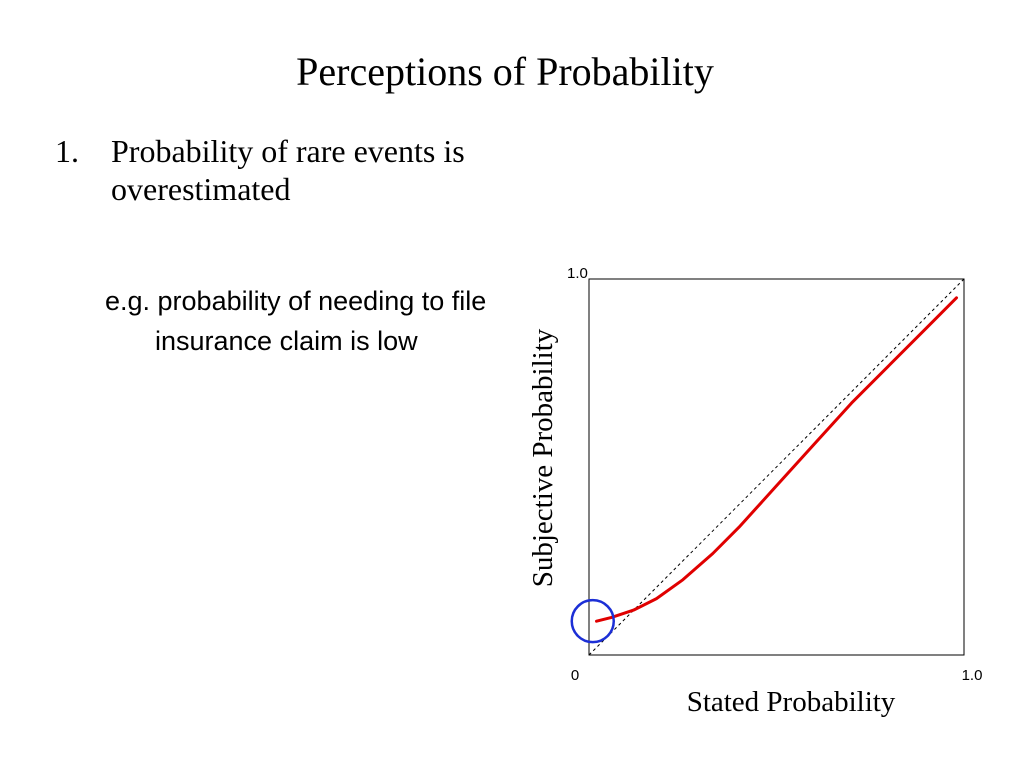  Describe the element at coordinates (575, 675) in the screenshot. I see `x-tick-label: 0` at that location.